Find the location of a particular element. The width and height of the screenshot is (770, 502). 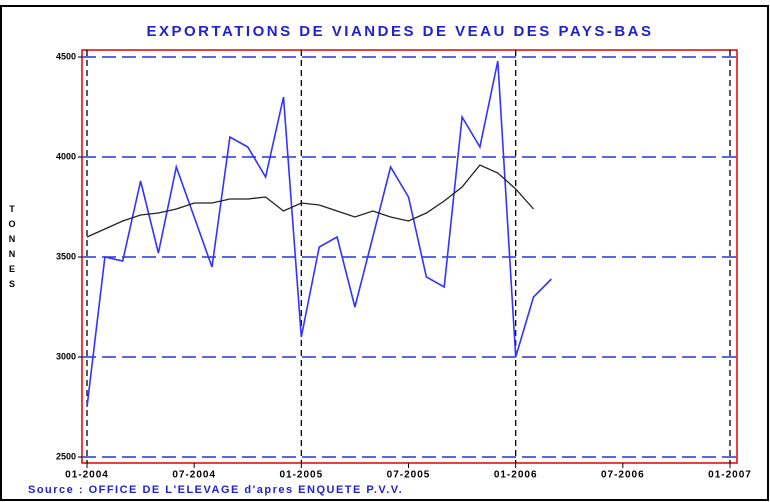

y-tick-label: 3000 is located at coordinates (66, 356).